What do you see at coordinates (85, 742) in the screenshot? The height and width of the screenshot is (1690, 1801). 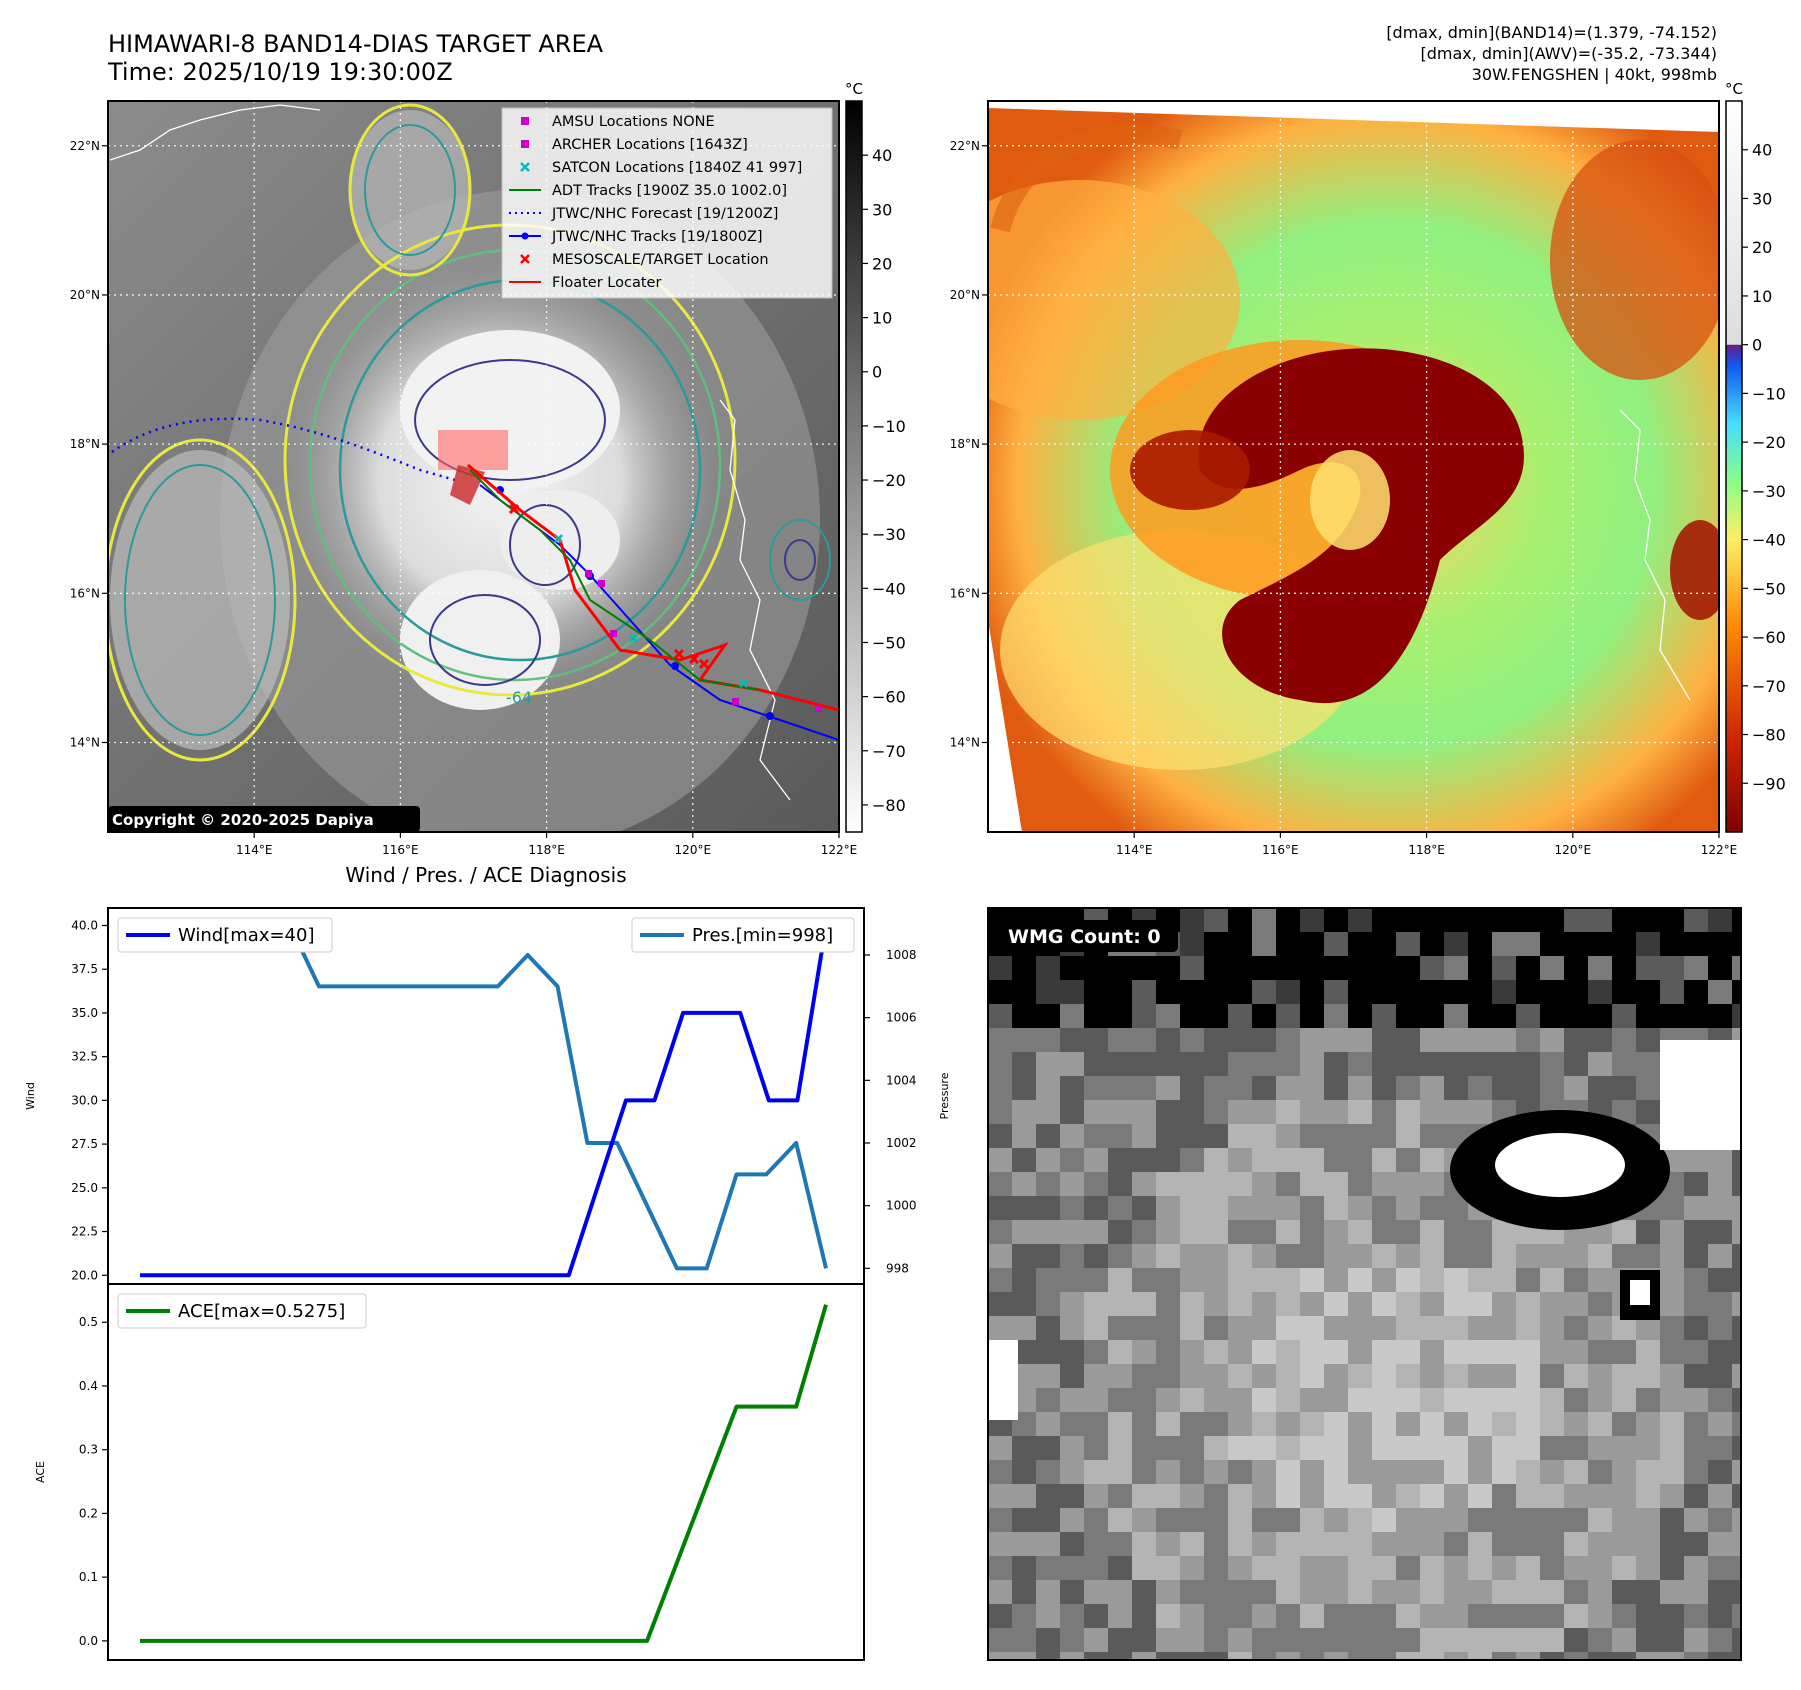 I see `ir-lat-label: 14°N` at bounding box center [85, 742].